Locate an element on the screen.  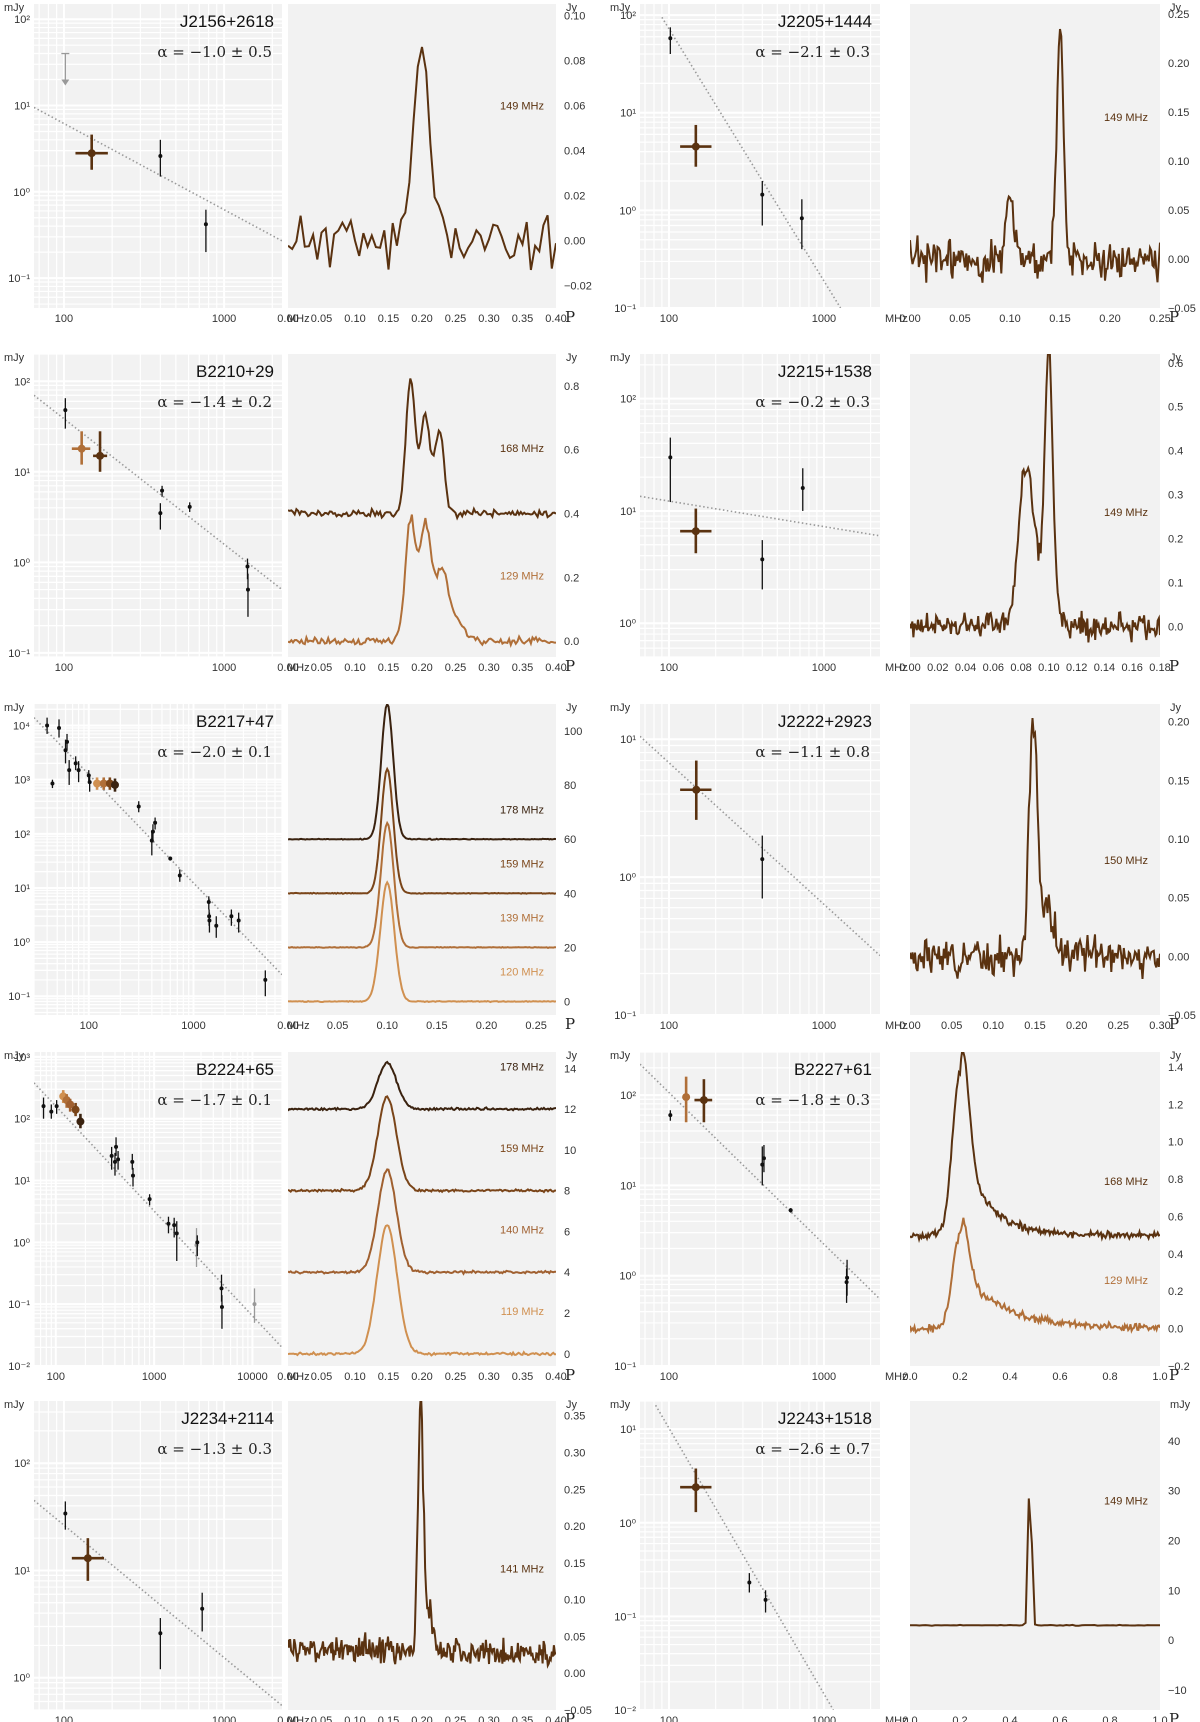
y-tick-label: 4 is located at coordinates (567, 1273).